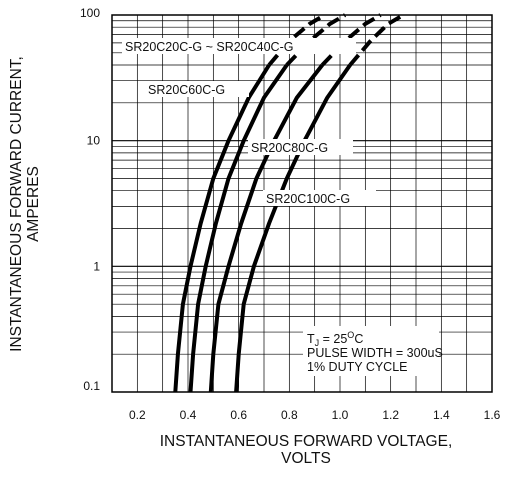  I want to click on series-line-3-dashed, so click(351, 40).